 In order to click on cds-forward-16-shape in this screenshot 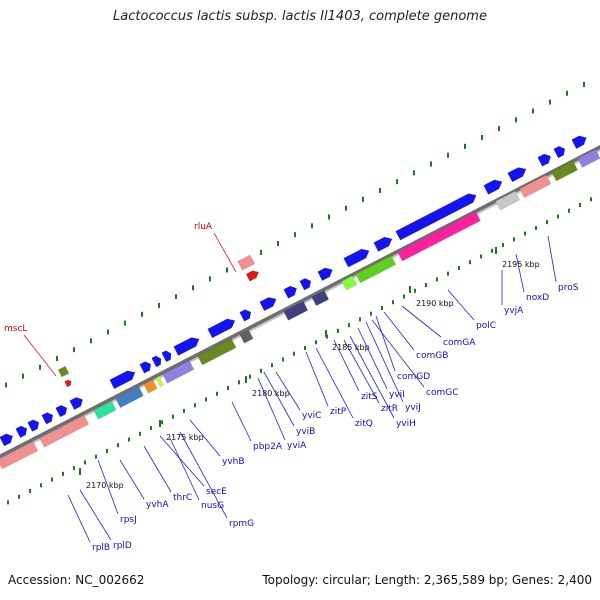, I will do `click(325, 274)`.